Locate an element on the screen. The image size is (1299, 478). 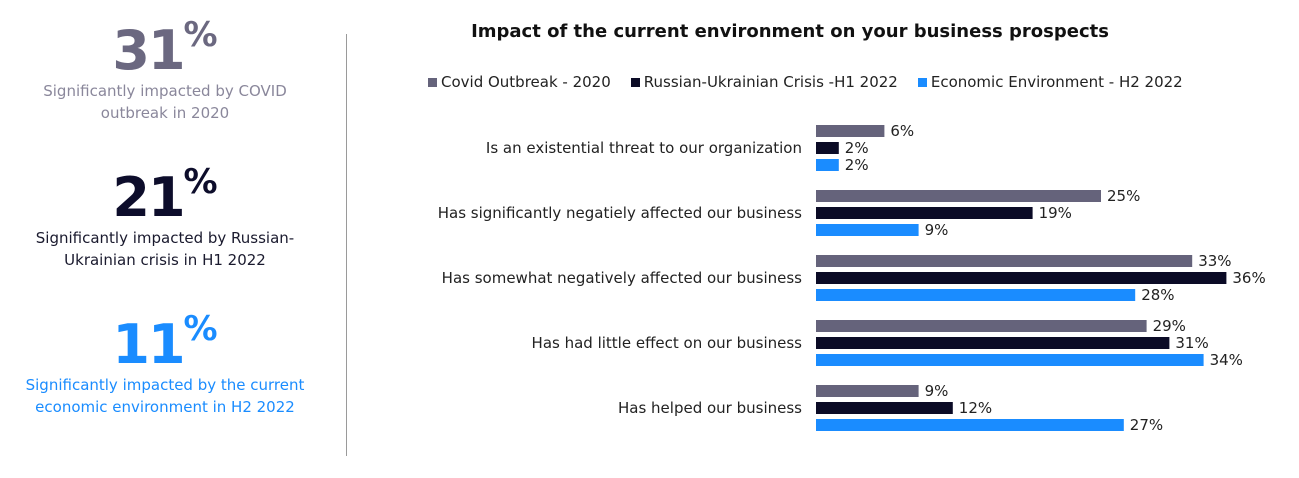
stat-russia-ukraine-percent-sign: % is located at coordinates (200, 182).